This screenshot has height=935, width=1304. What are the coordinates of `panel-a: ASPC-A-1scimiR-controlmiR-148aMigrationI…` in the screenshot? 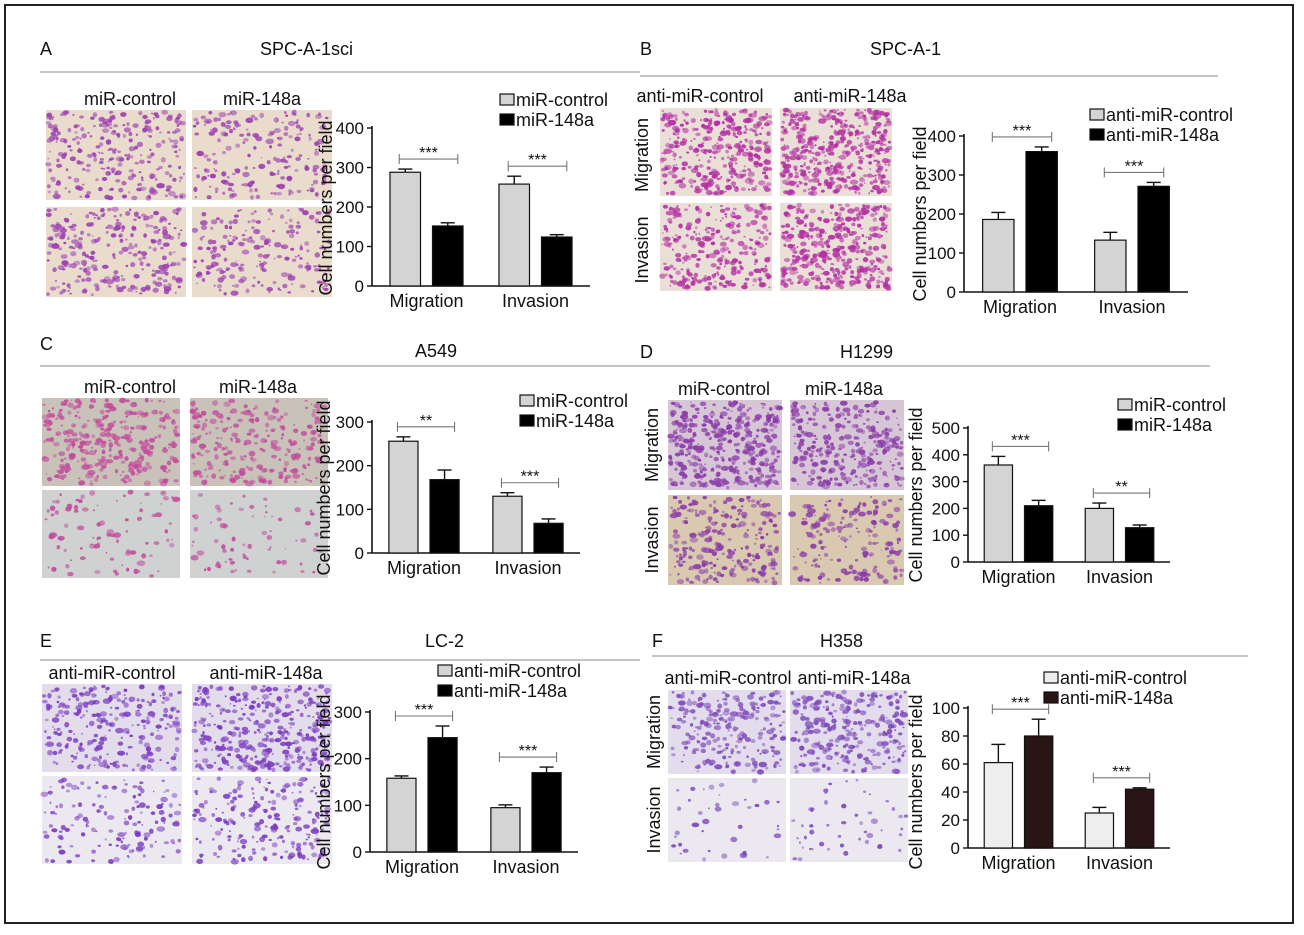 It's located at (340, 175).